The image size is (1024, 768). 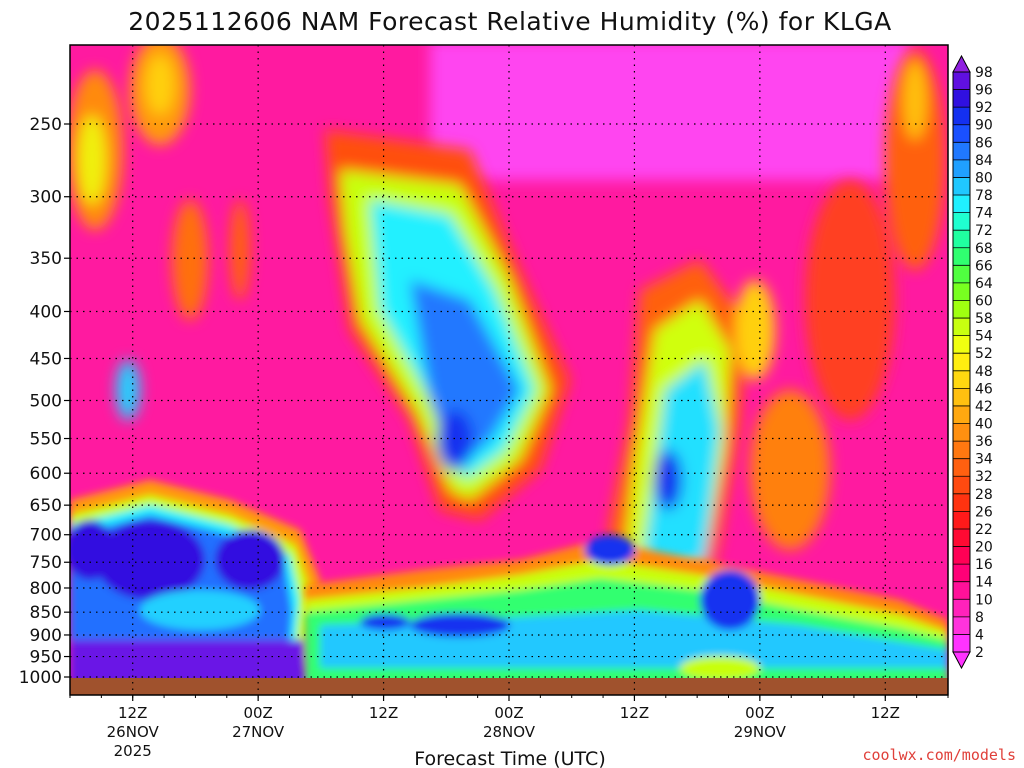 I want to click on colorbar-label: 28, so click(x=984, y=495).